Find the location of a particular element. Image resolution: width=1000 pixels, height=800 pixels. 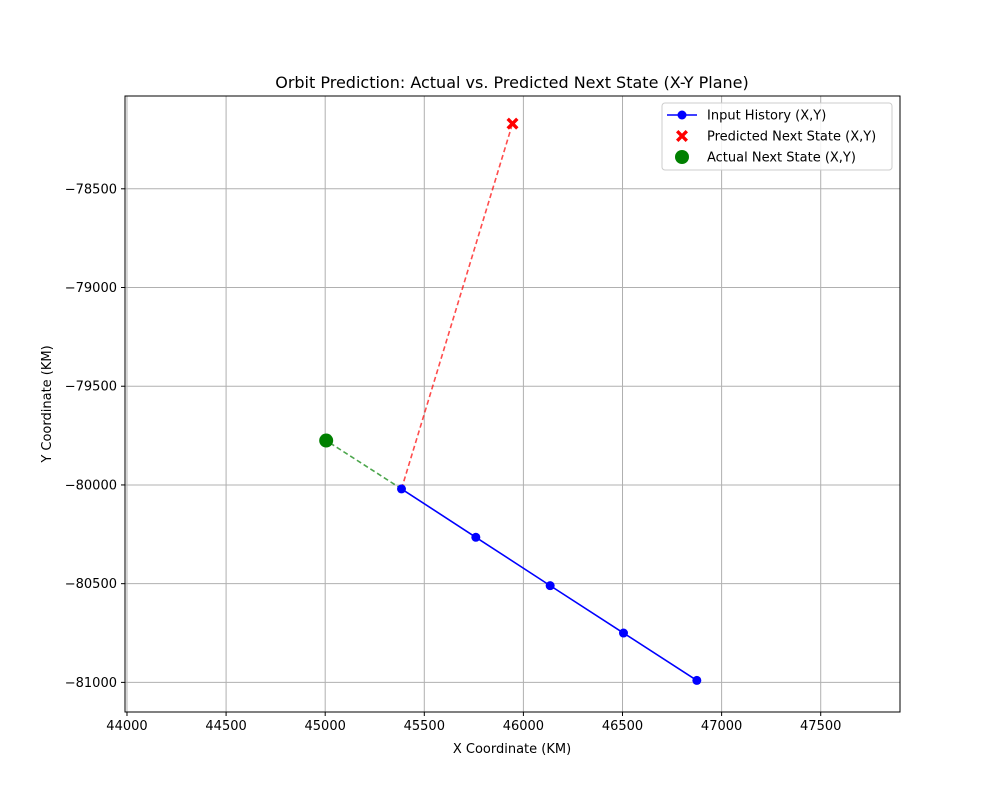

y-tick-label: −80000 is located at coordinates (91, 485).